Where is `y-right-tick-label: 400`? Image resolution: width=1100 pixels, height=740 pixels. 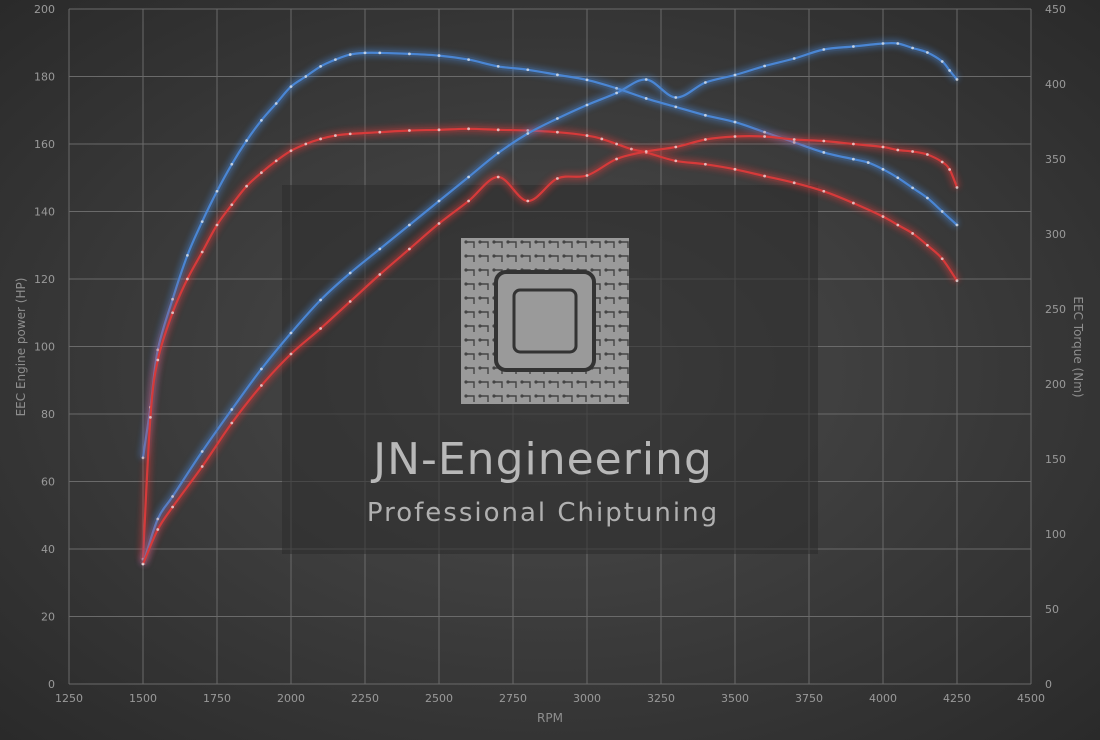 y-right-tick-label: 400 is located at coordinates (1055, 84).